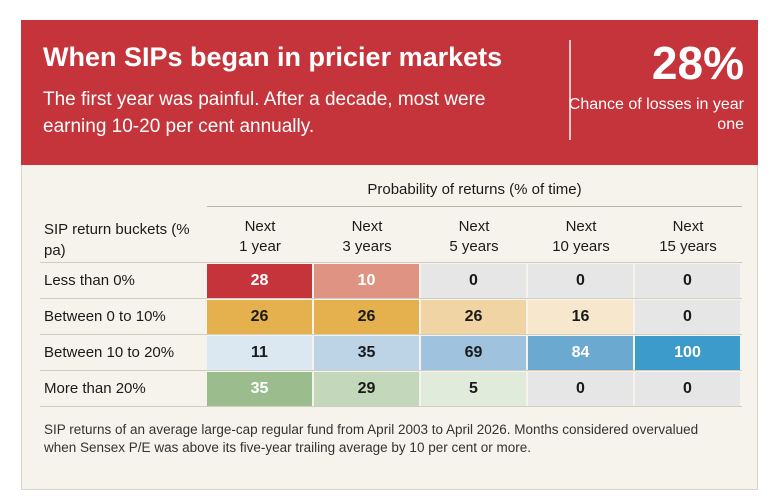  I want to click on column-header: Next 5 years, so click(474, 237).